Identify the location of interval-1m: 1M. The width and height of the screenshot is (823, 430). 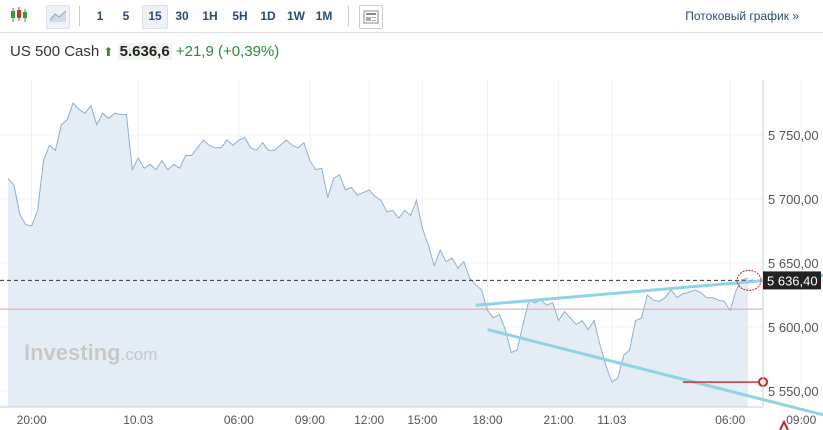
(324, 16).